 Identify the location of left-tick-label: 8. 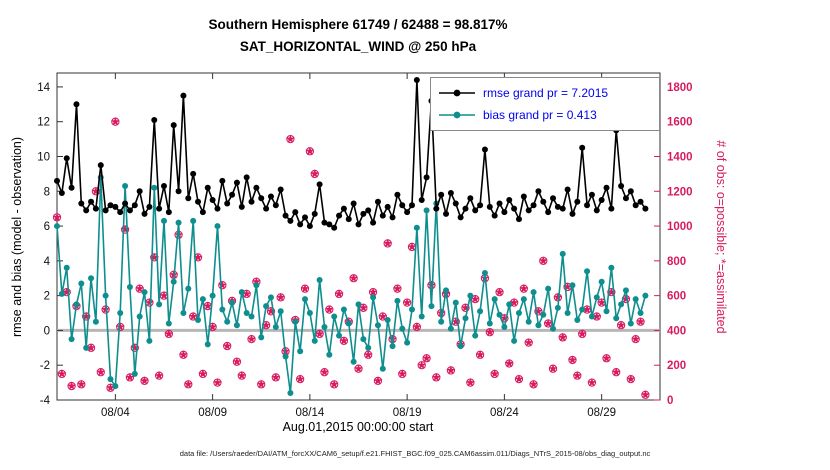
(47, 192).